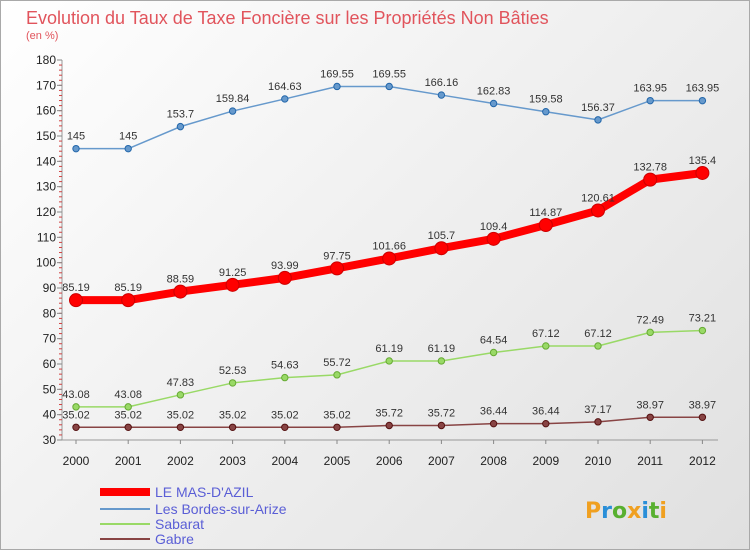 Image resolution: width=750 pixels, height=550 pixels. Describe the element at coordinates (50, 389) in the screenshot. I see `y-tick-label: 50` at that location.